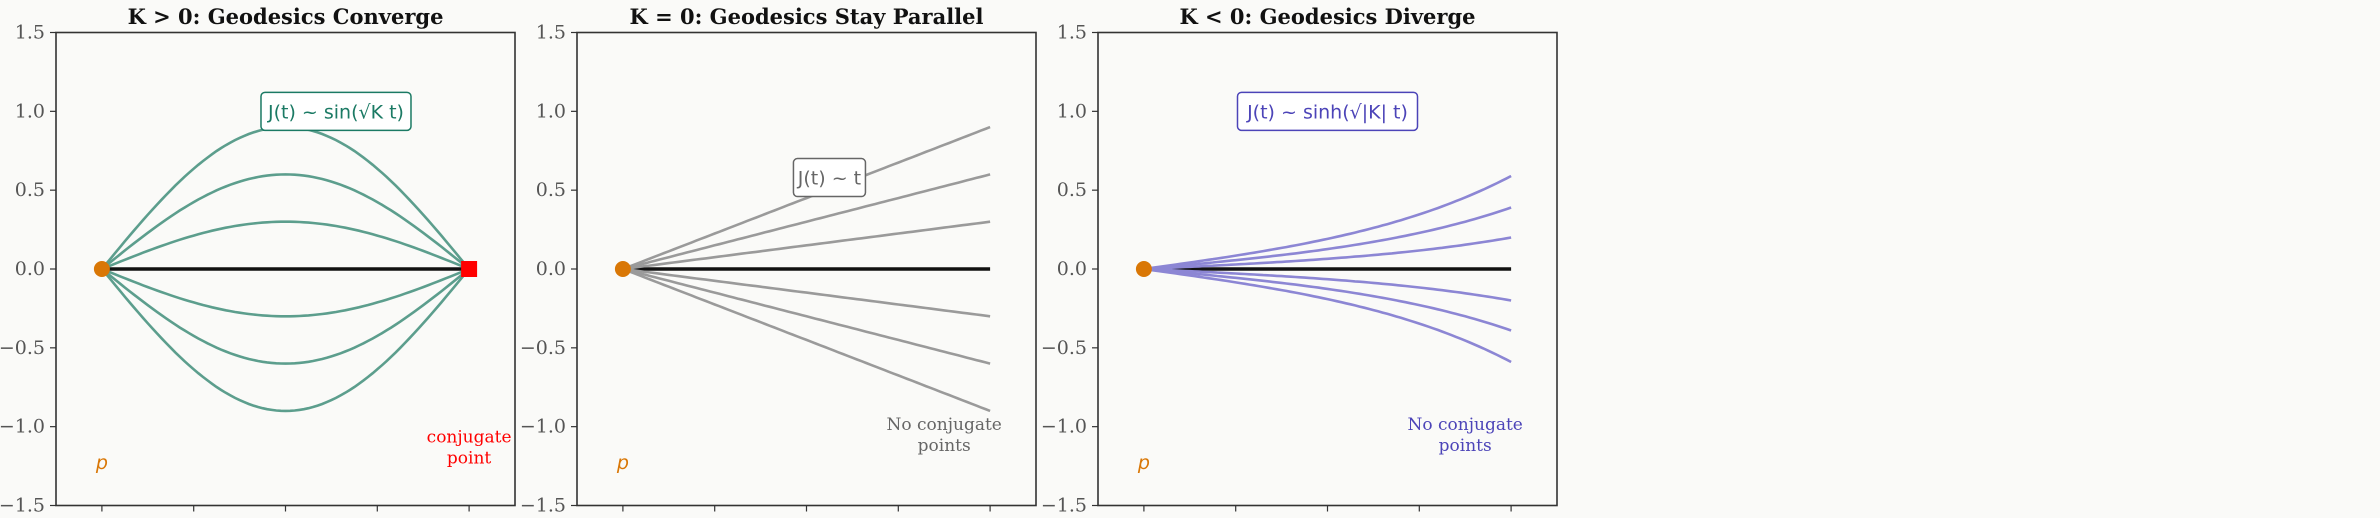  Describe the element at coordinates (1327, 16) in the screenshot. I see `chart-title: K < 0: Geodesics Diverge` at that location.